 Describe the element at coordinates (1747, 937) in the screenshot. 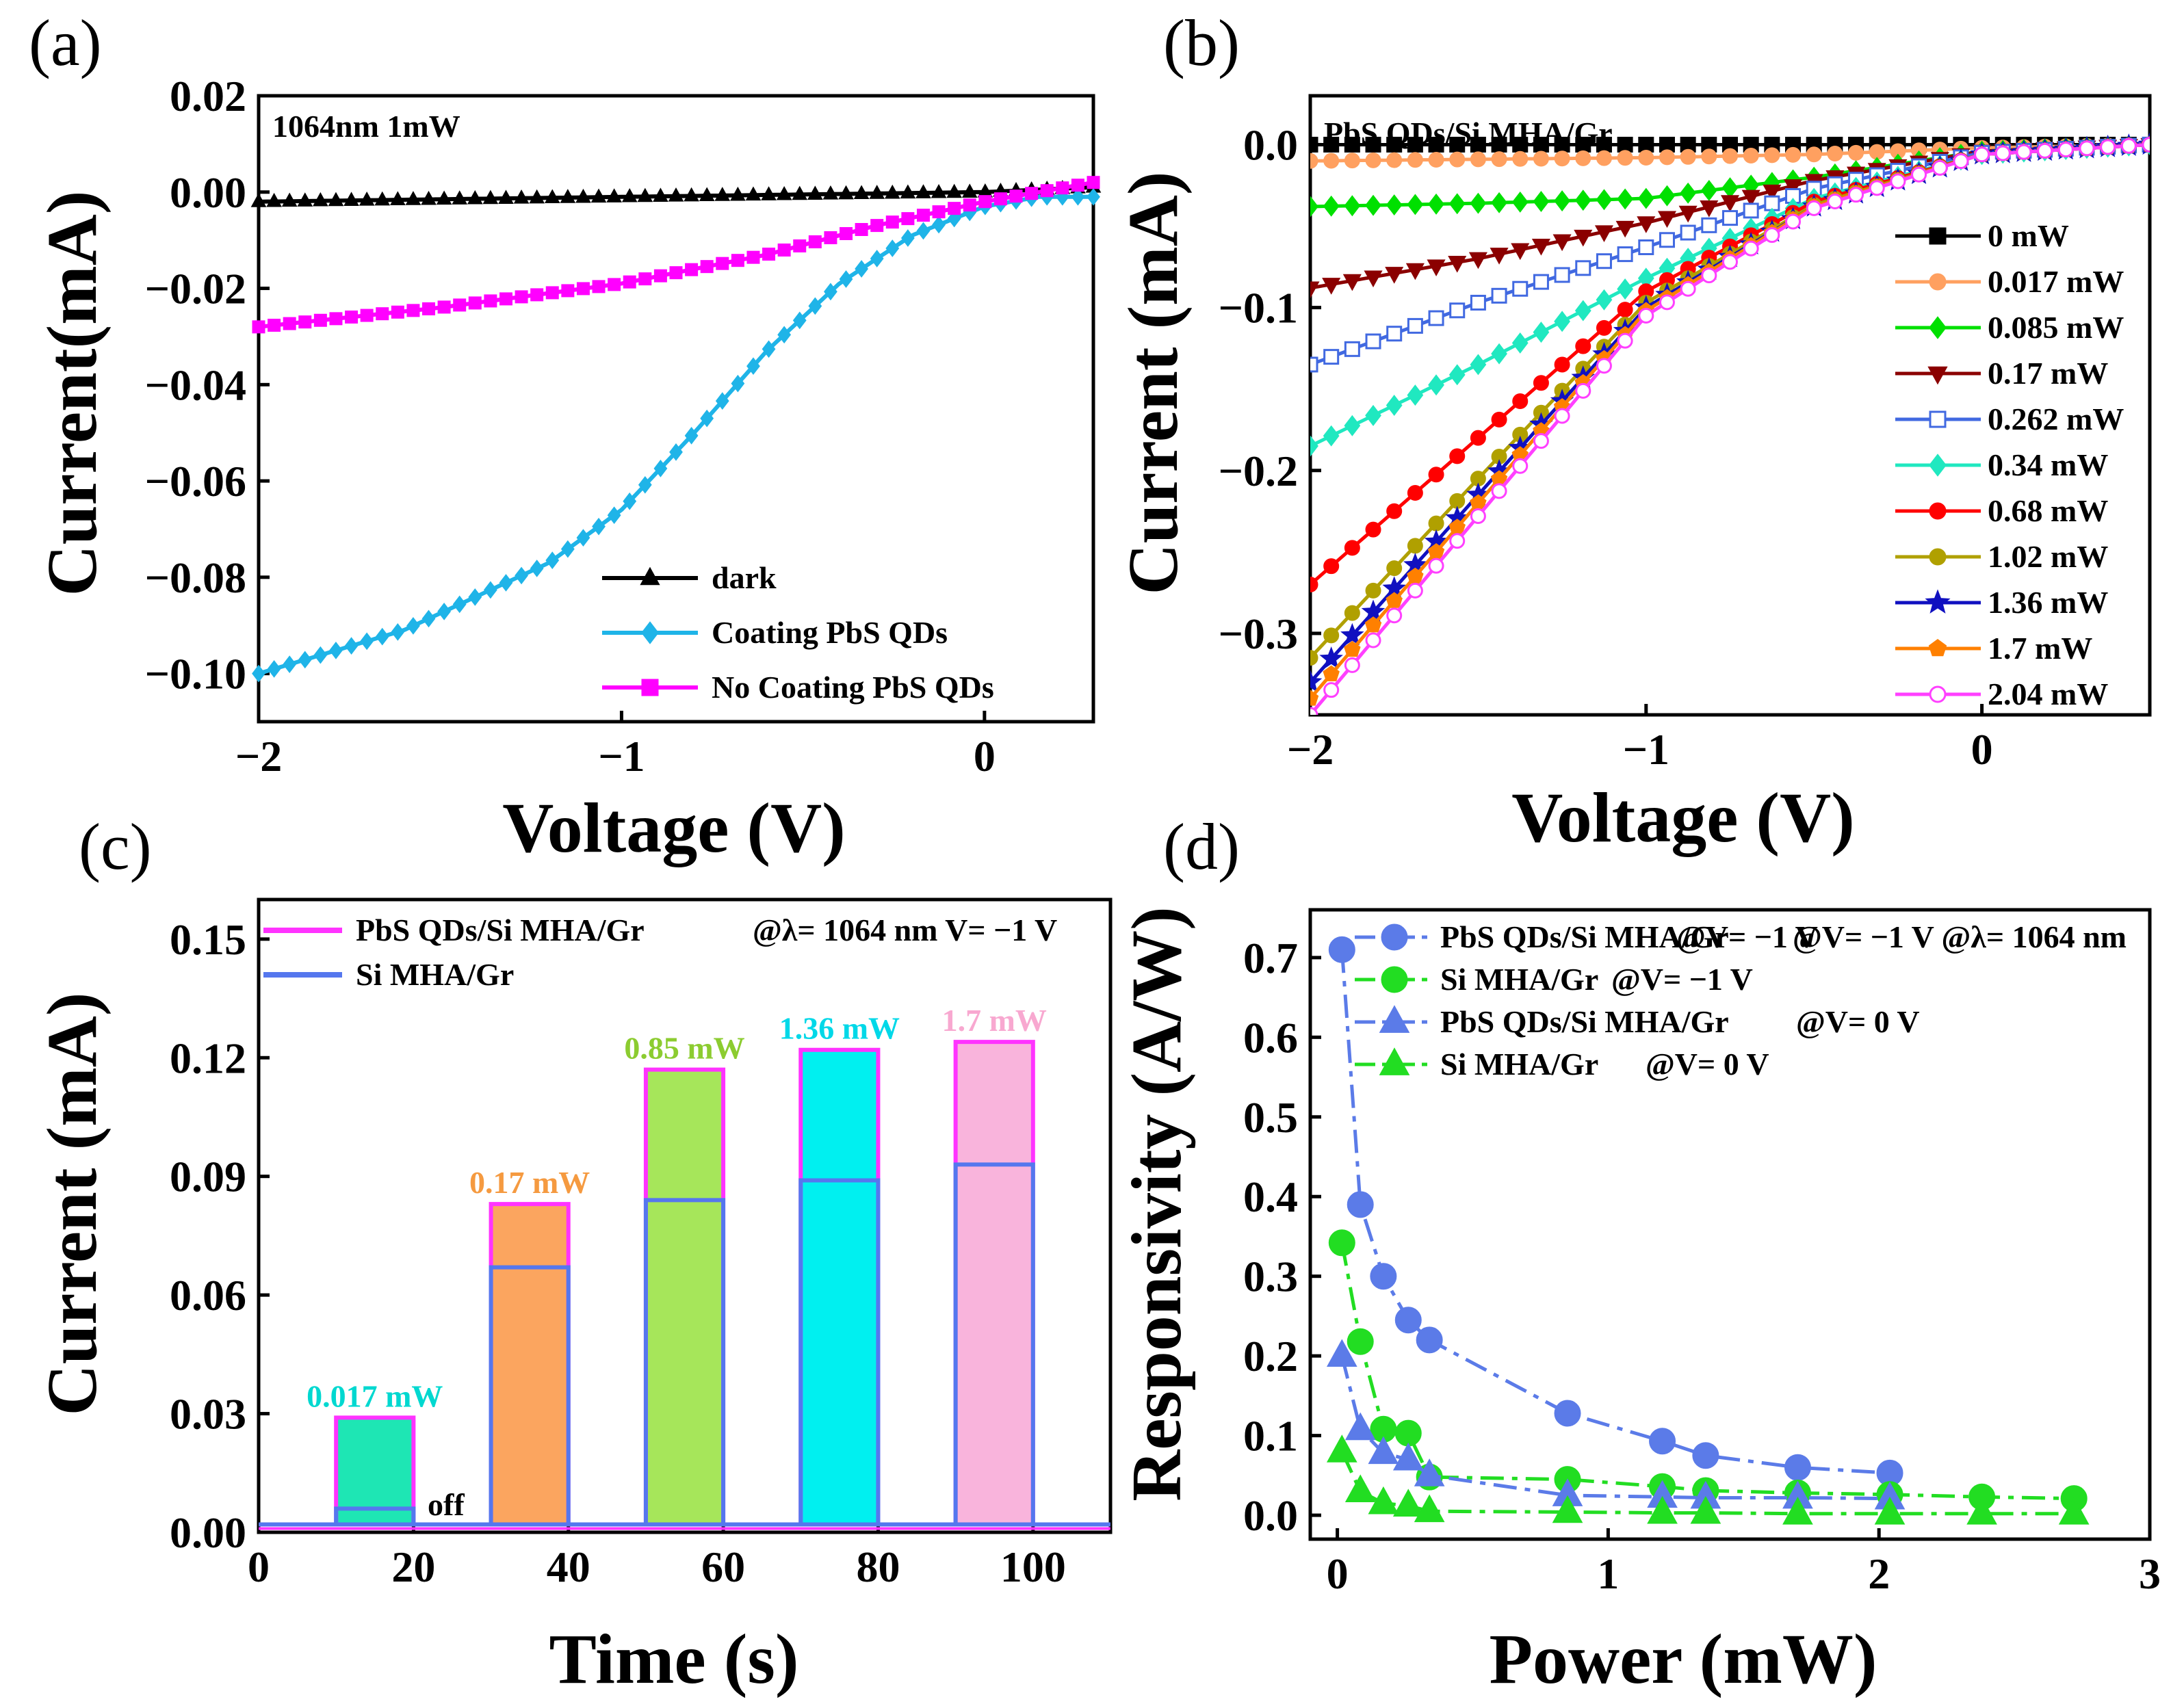

I see `legend-d-0-cond: @V= −1 V` at that location.